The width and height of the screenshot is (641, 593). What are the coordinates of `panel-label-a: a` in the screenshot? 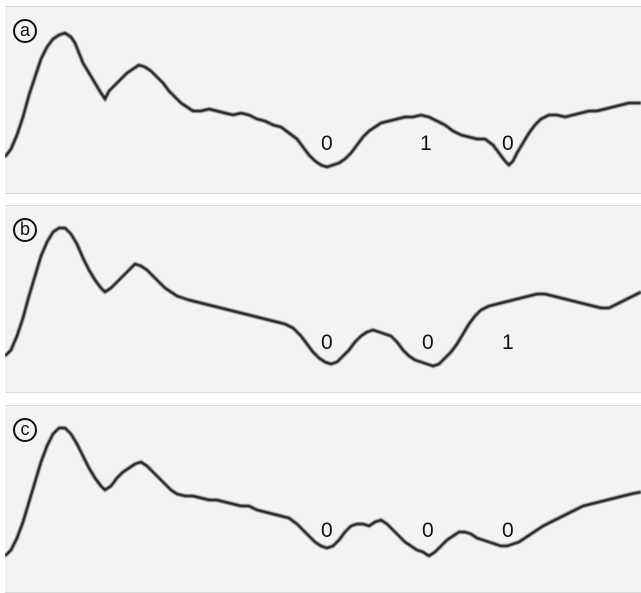 It's located at (25, 31).